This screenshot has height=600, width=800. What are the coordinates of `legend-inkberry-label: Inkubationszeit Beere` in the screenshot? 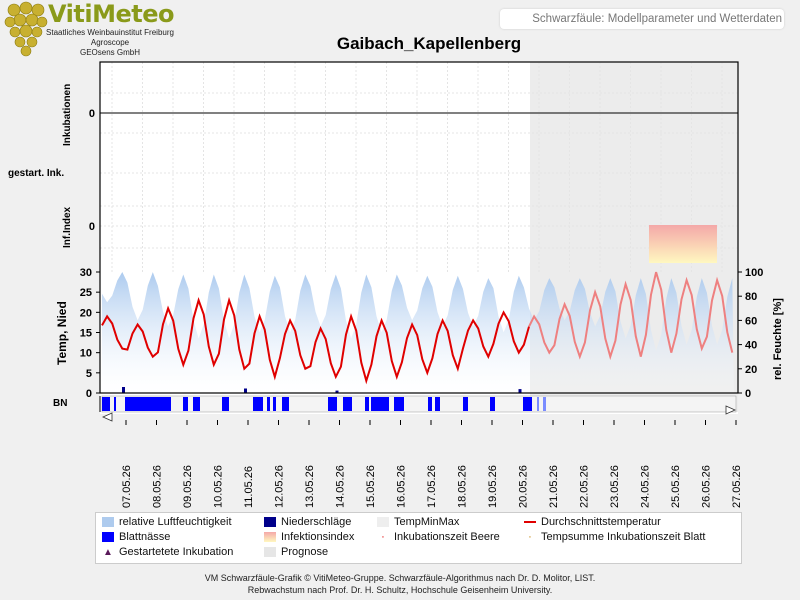 It's located at (447, 537).